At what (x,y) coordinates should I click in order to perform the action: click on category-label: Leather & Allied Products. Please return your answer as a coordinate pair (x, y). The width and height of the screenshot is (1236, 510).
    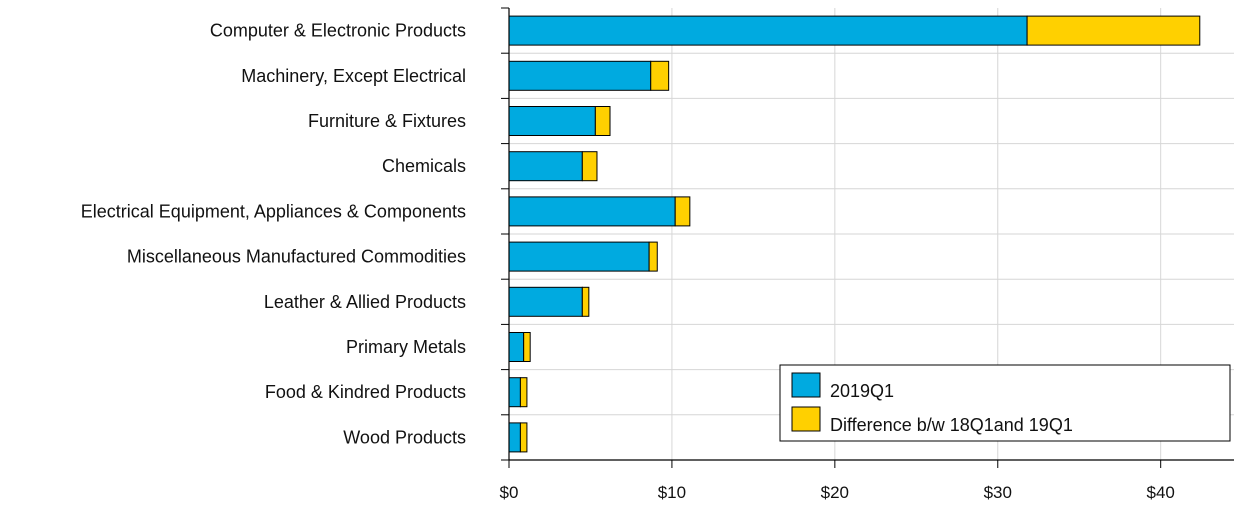
    Looking at the image, I should click on (365, 302).